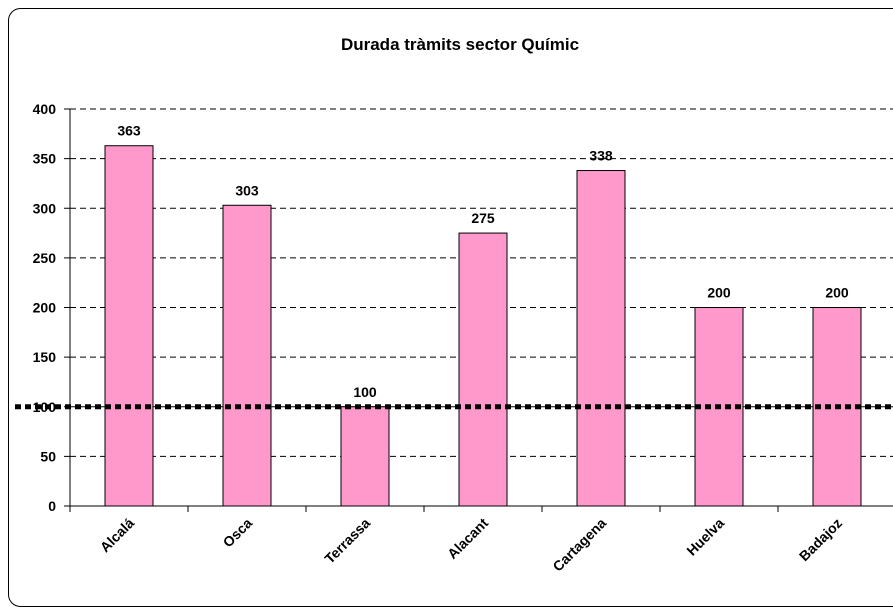  I want to click on data-label: 275, so click(483, 218).